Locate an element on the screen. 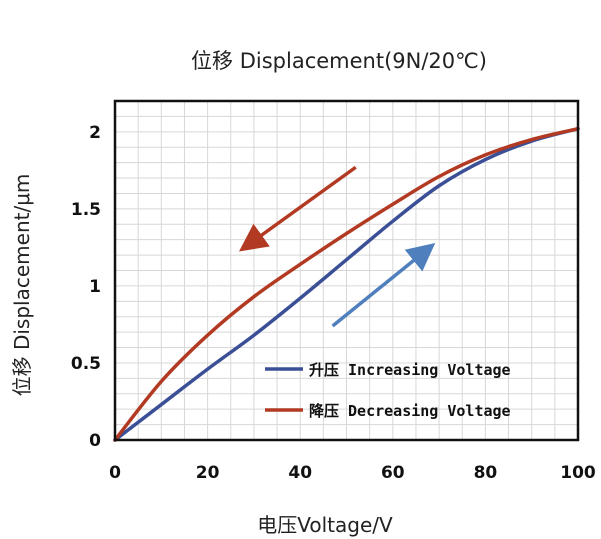 Image resolution: width=601 pixels, height=539 pixels. y-tick-label: 2 is located at coordinates (95, 133).